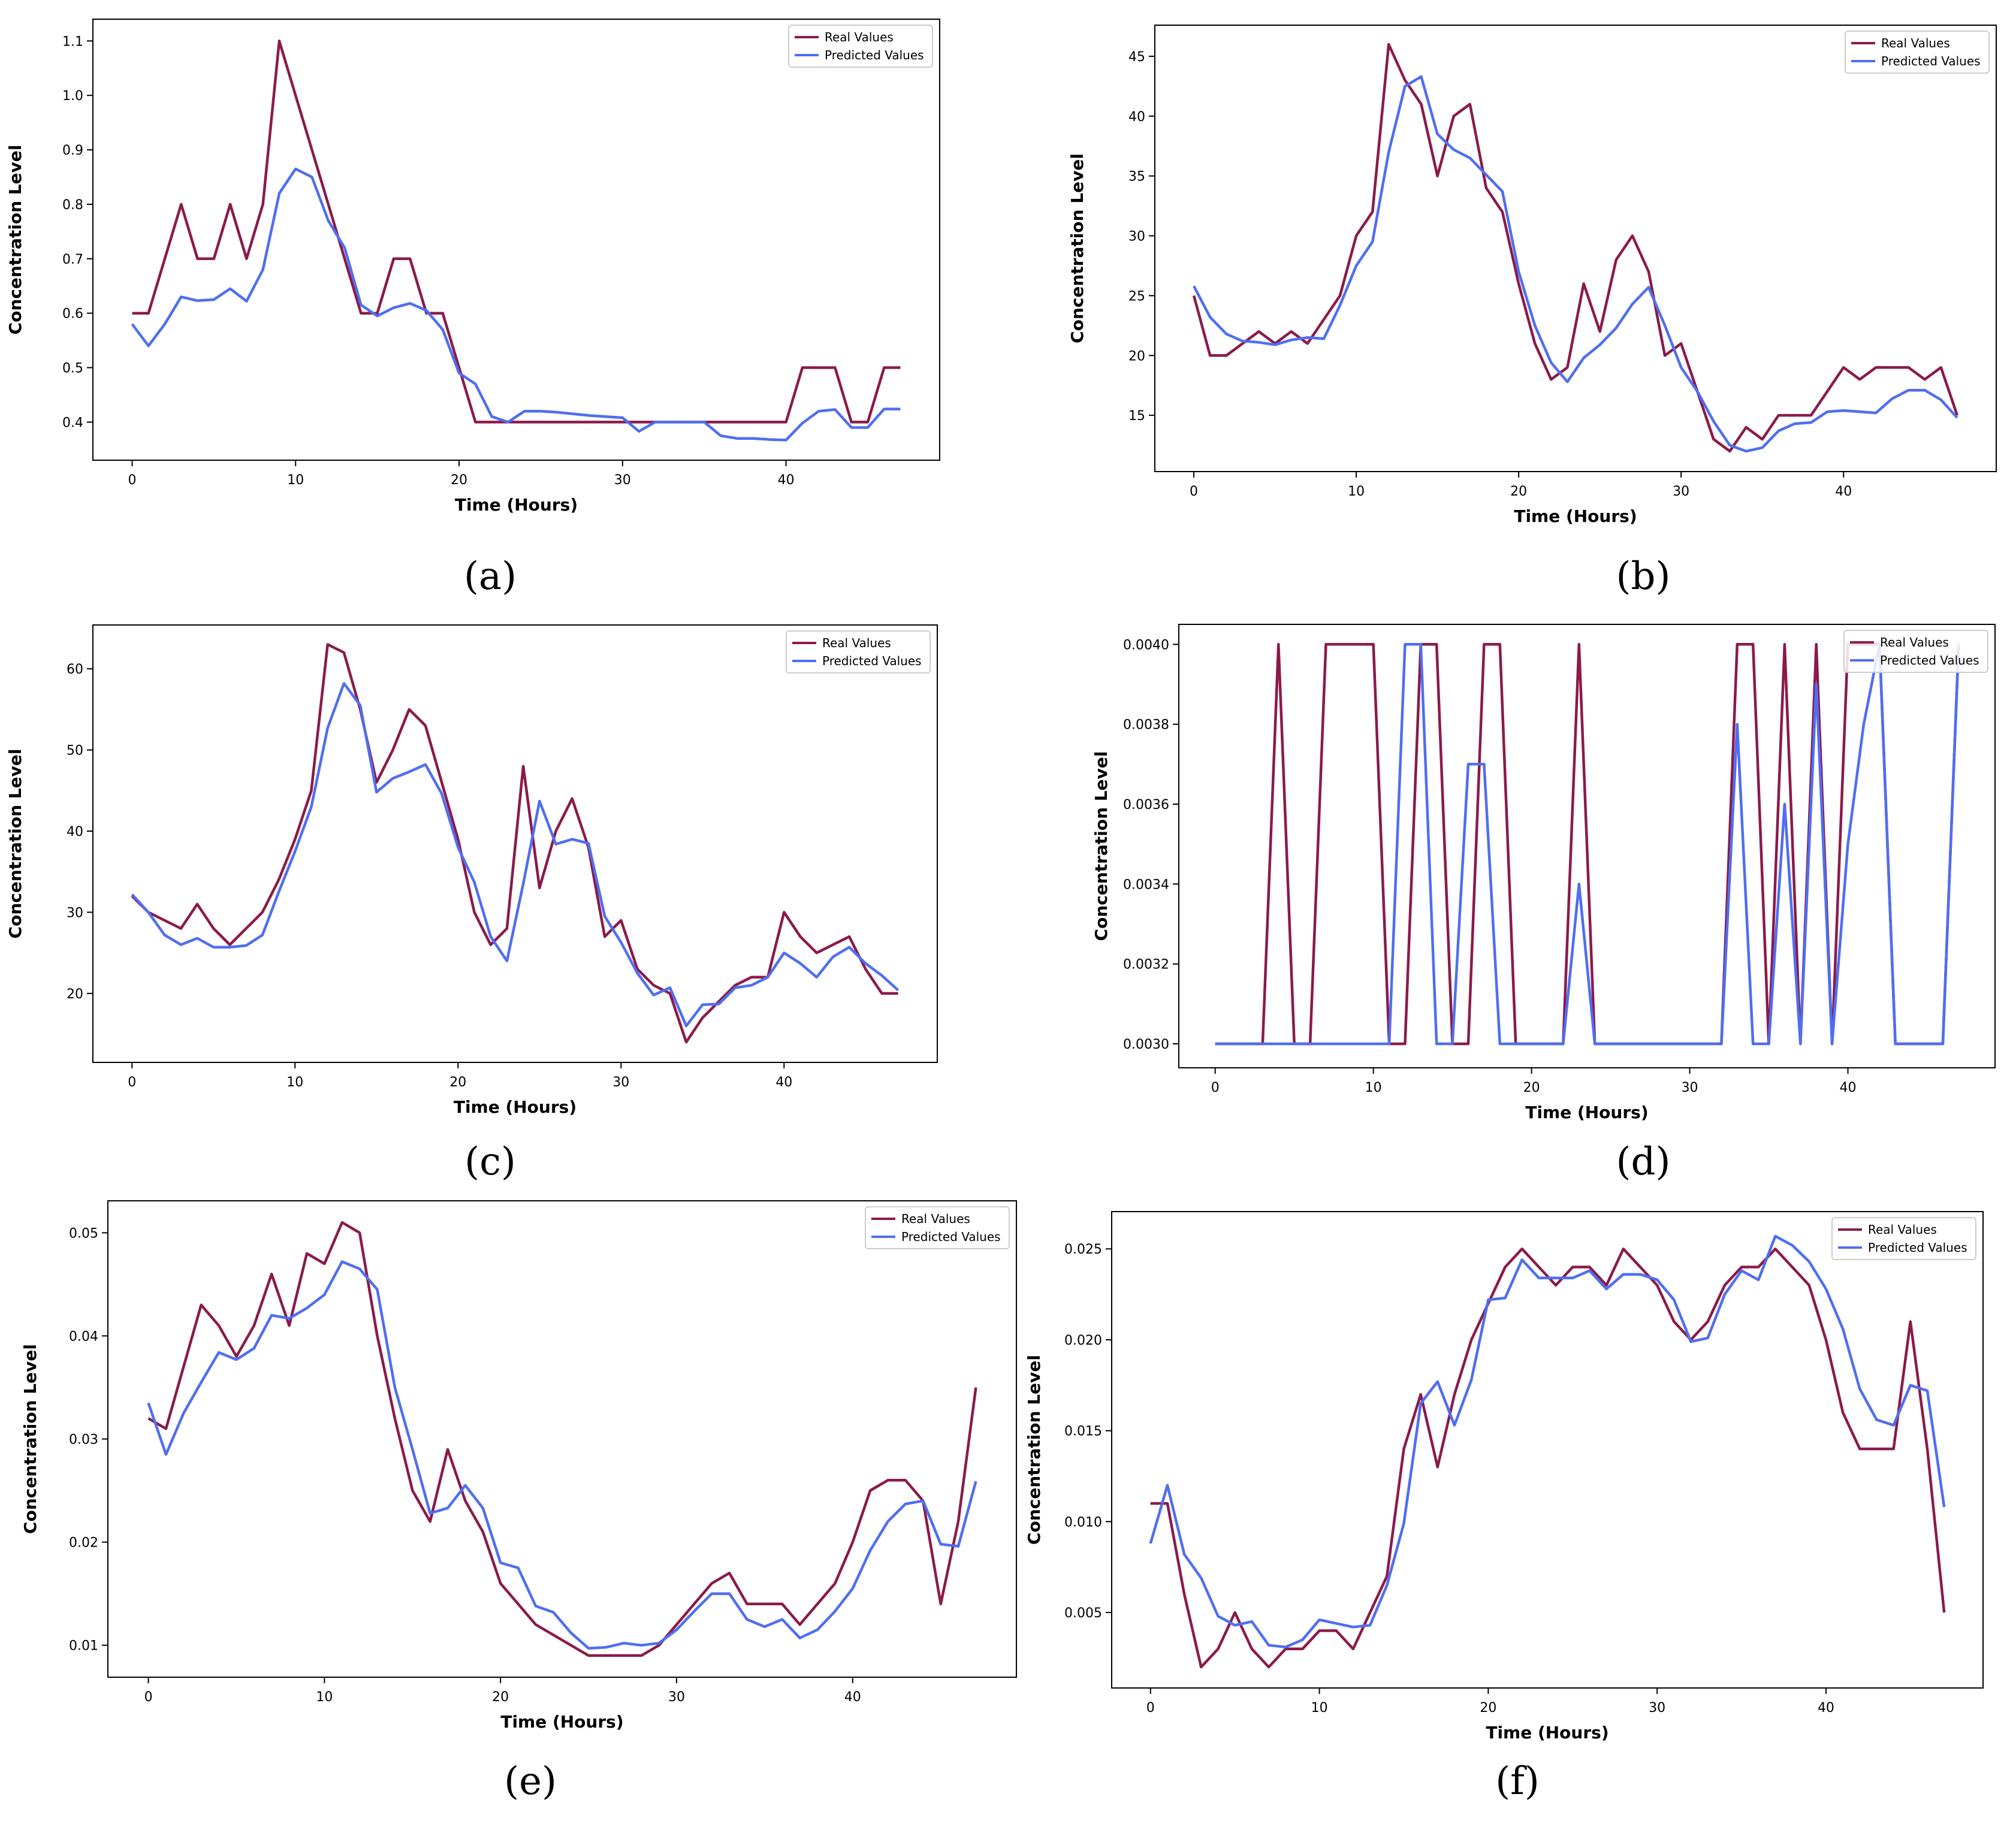  What do you see at coordinates (72, 368) in the screenshot?
I see `y-tick-label: 0.5` at bounding box center [72, 368].